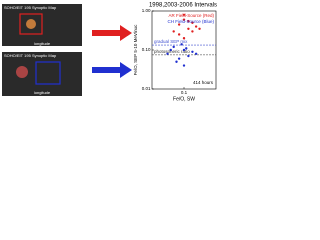 The height and width of the screenshot is (240, 320). I want to click on y-tick-label: 0.10, so click(146, 49).